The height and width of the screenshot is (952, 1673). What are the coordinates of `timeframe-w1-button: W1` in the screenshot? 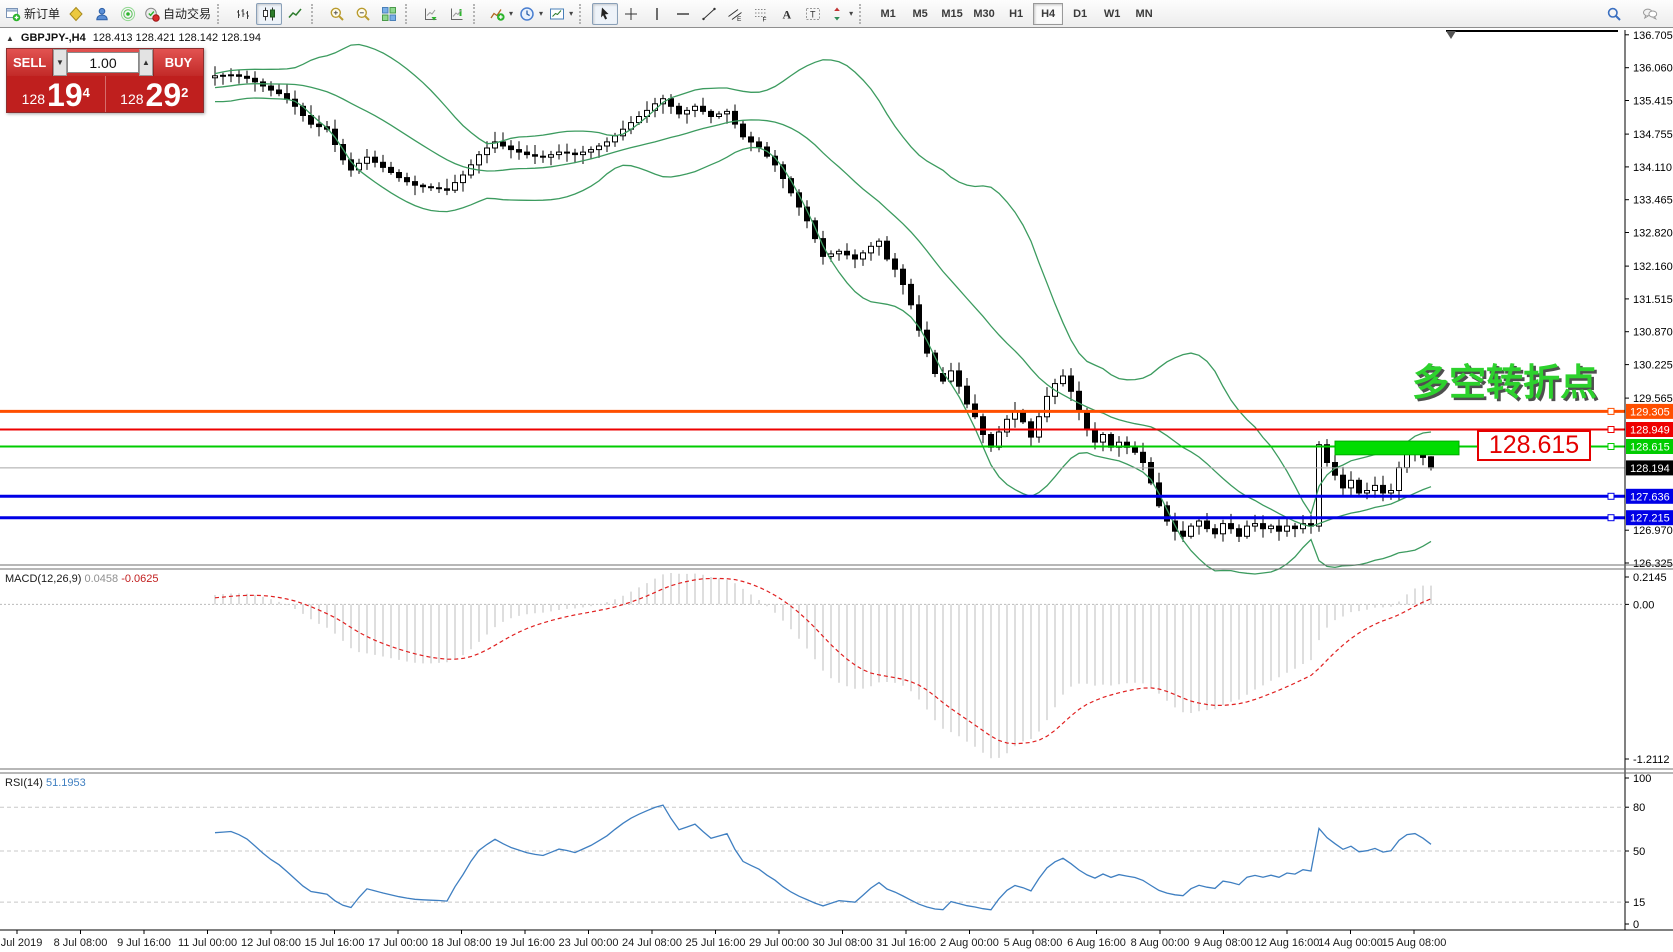 It's located at (1112, 13).